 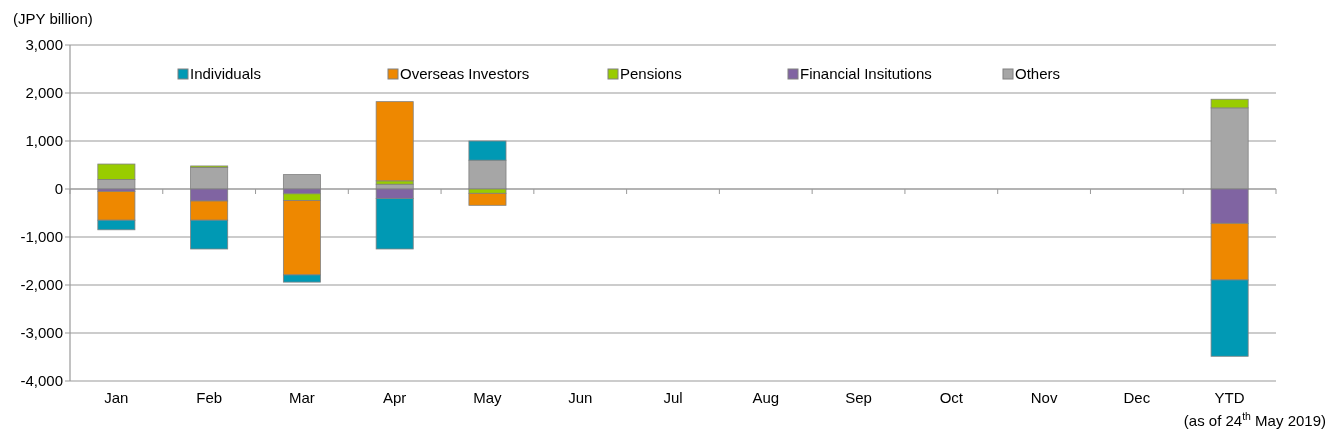 What do you see at coordinates (1137, 397) in the screenshot?
I see `x-tick-label: Dec` at bounding box center [1137, 397].